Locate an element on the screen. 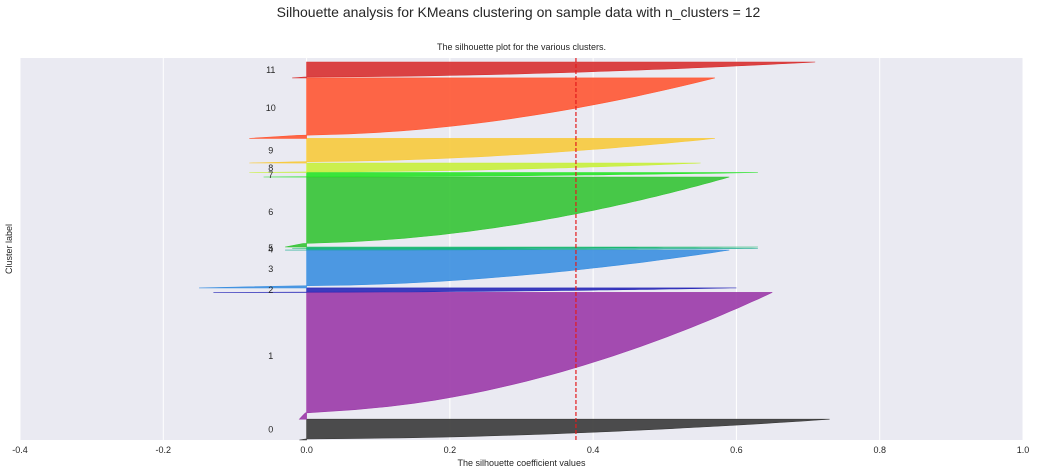 The height and width of the screenshot is (475, 1037). cluster-label-10: 10 is located at coordinates (271, 108).